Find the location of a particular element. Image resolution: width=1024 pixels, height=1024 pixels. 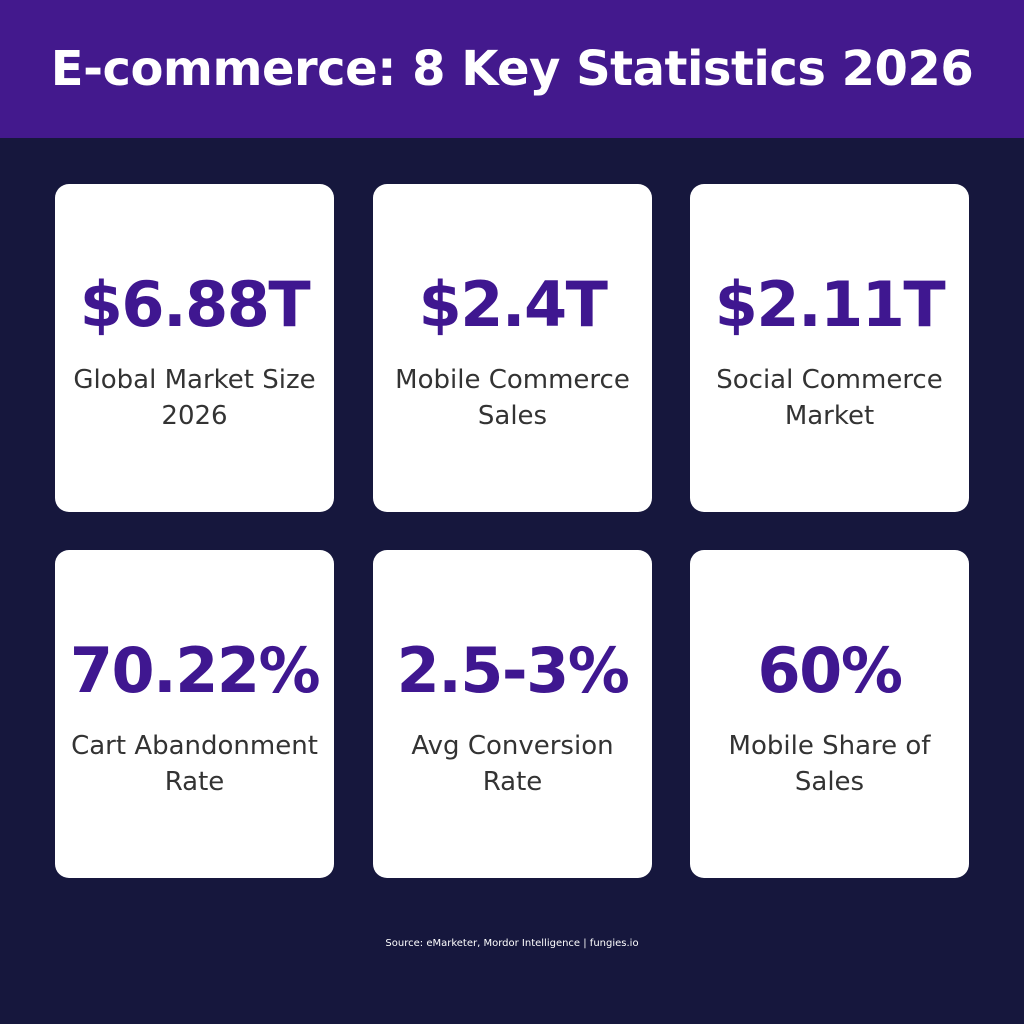

title-banner: E-commerce: 8 Key Statistics 2026 is located at coordinates (512, 69).